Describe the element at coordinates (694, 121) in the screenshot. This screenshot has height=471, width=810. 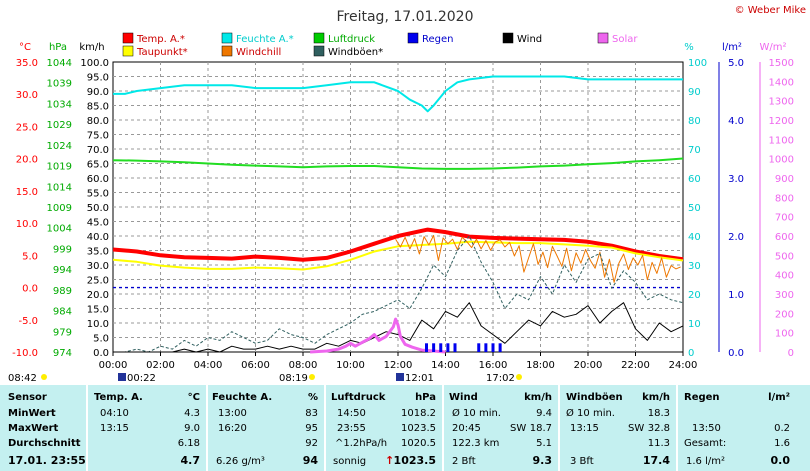
I see `humidity-tick-label: 80` at that location.